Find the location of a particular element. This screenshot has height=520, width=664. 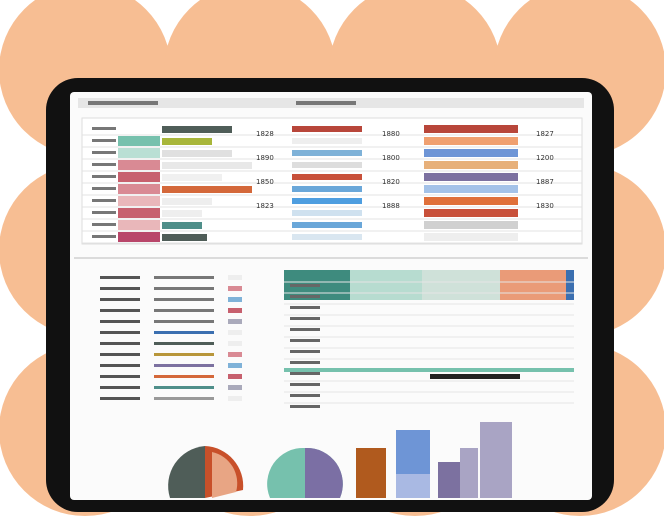

cell-number: 1828 is located at coordinates (265, 134).